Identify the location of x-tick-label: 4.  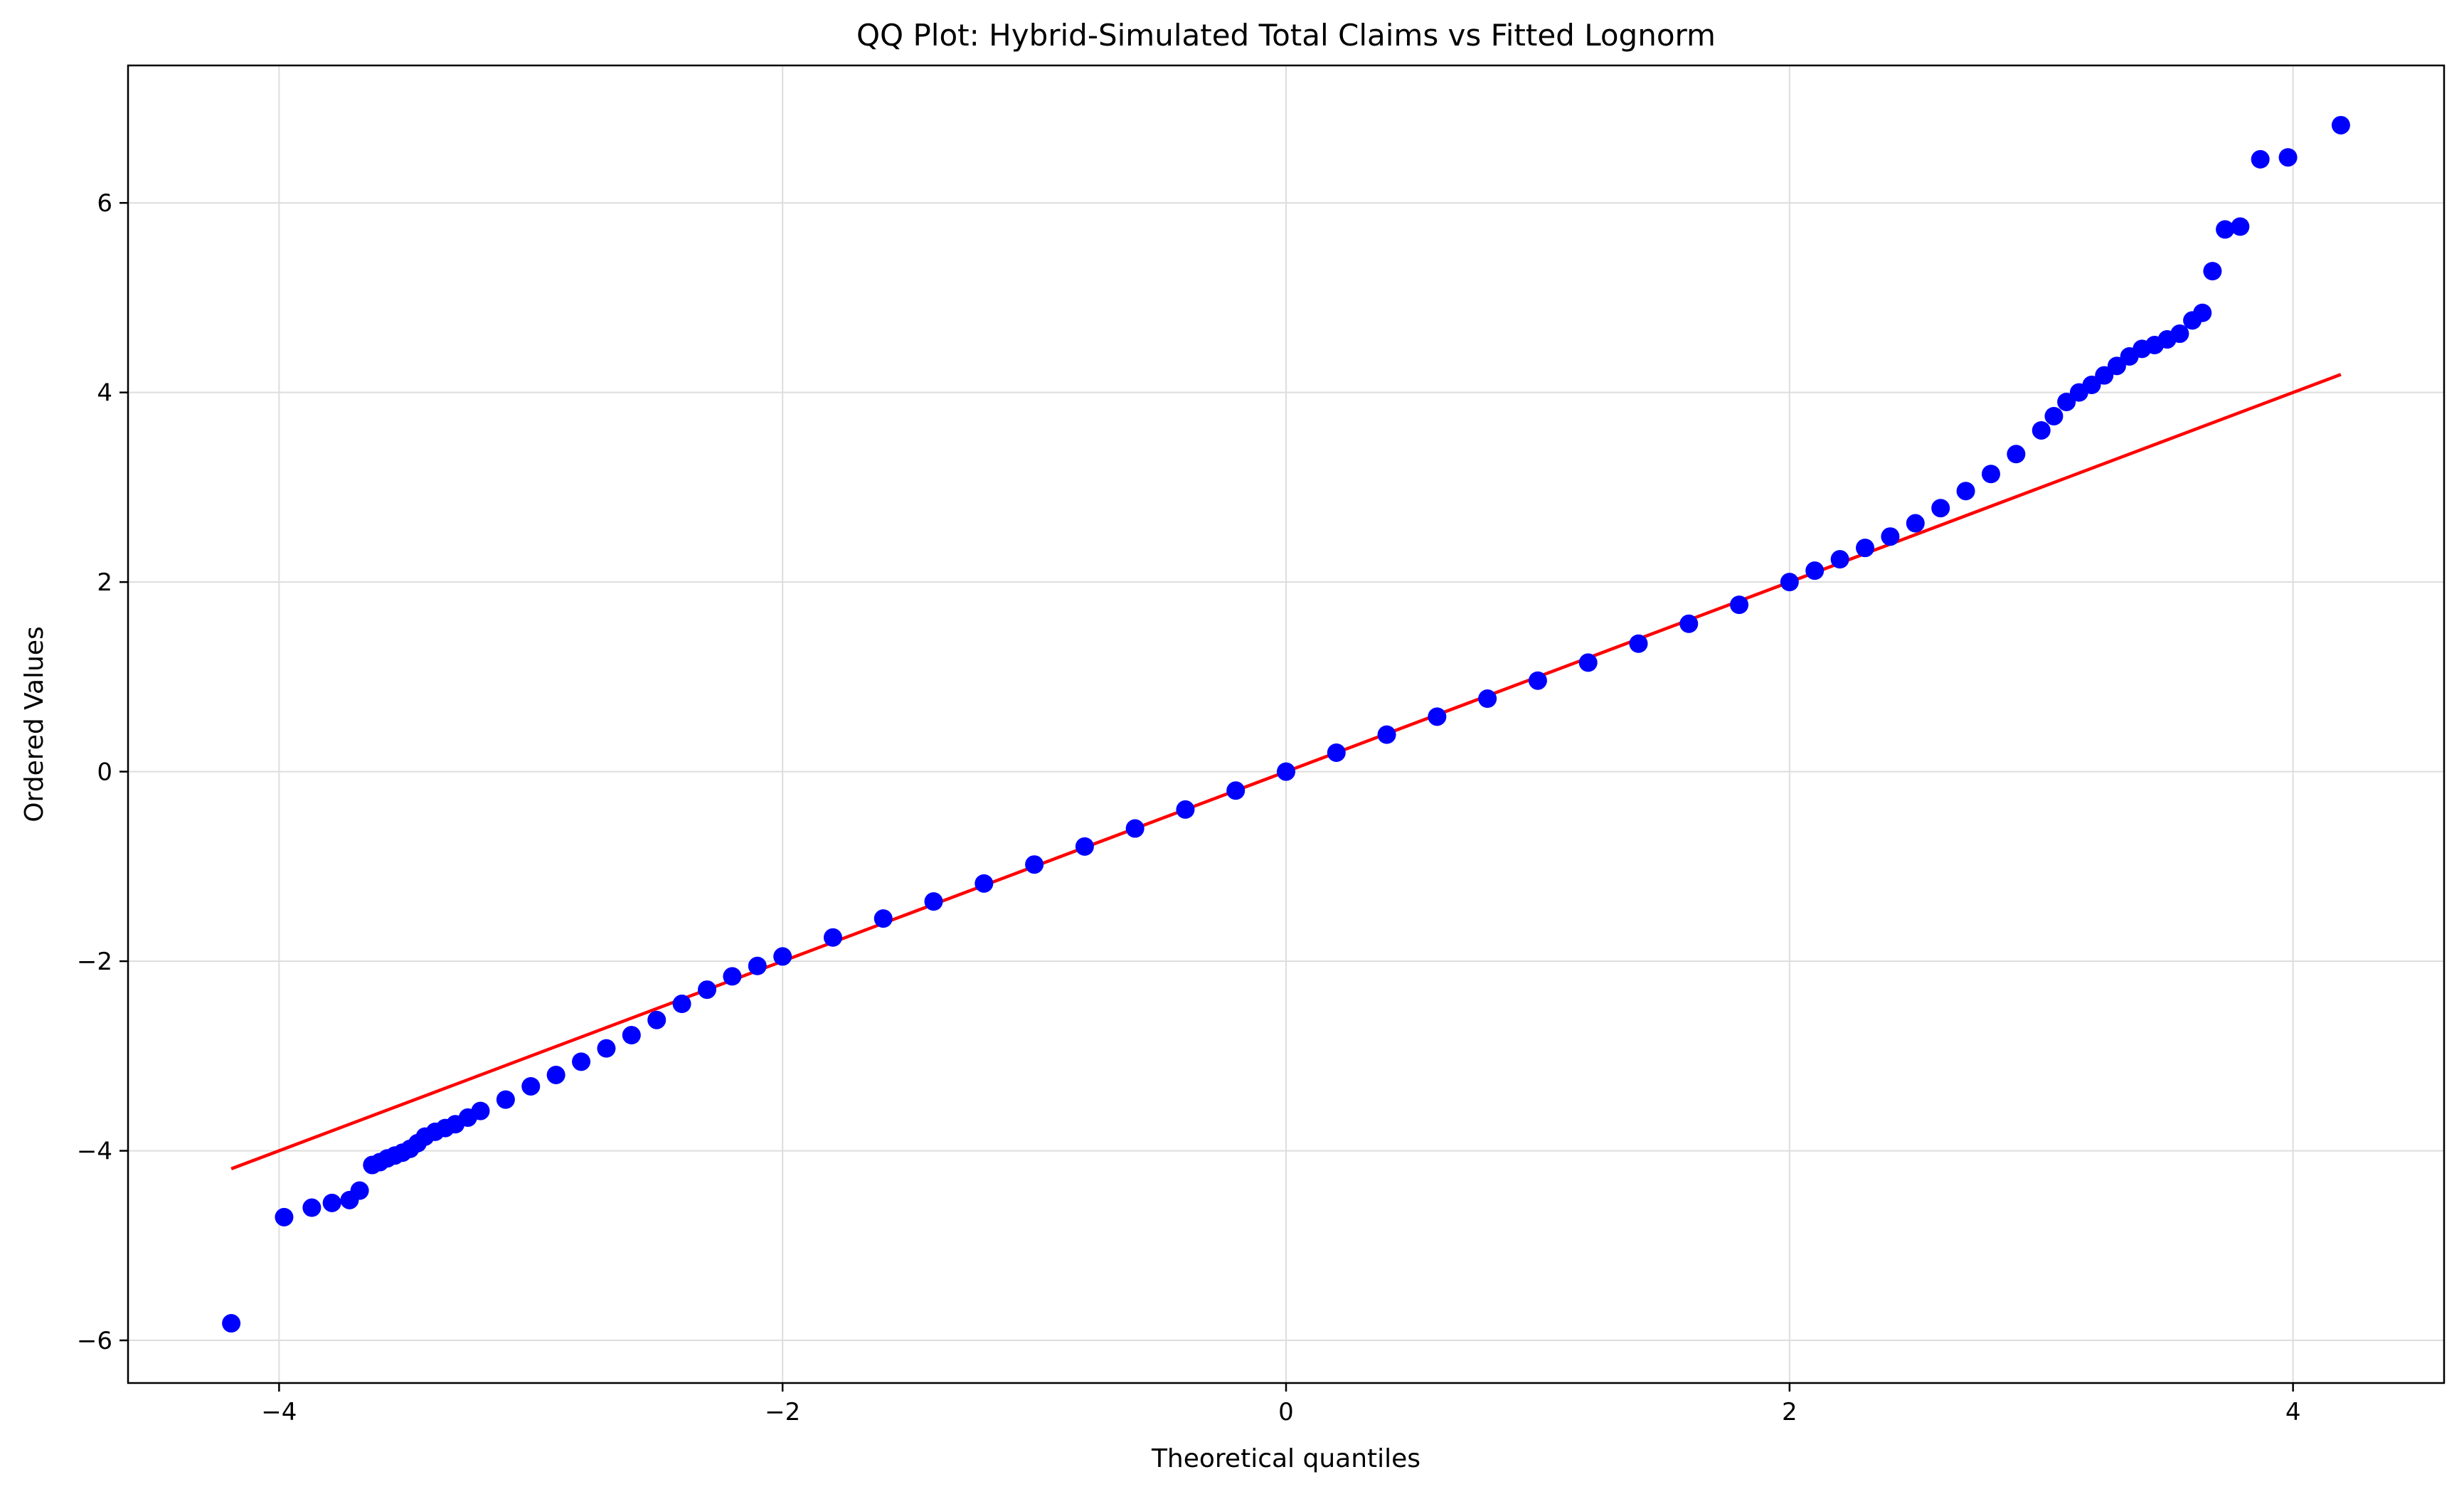
(2293, 1412).